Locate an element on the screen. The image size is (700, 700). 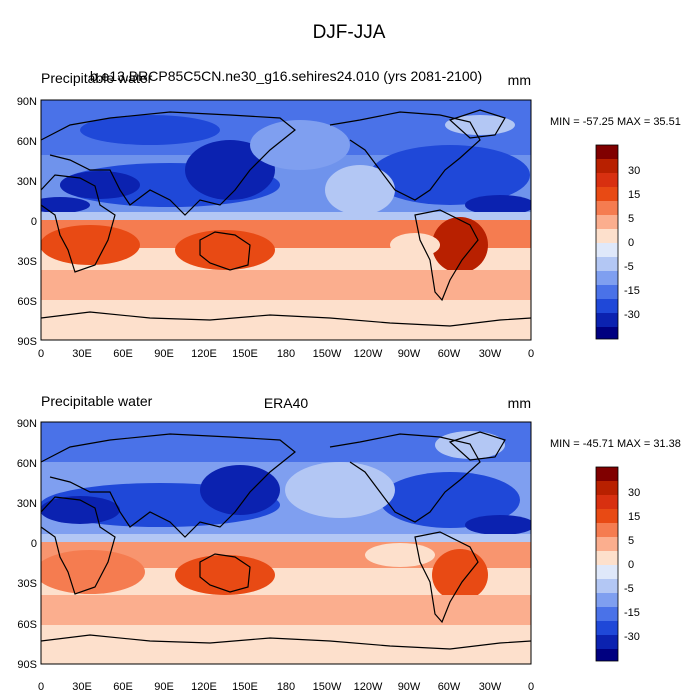
panel-center-title: ERA40 is located at coordinates (286, 403).